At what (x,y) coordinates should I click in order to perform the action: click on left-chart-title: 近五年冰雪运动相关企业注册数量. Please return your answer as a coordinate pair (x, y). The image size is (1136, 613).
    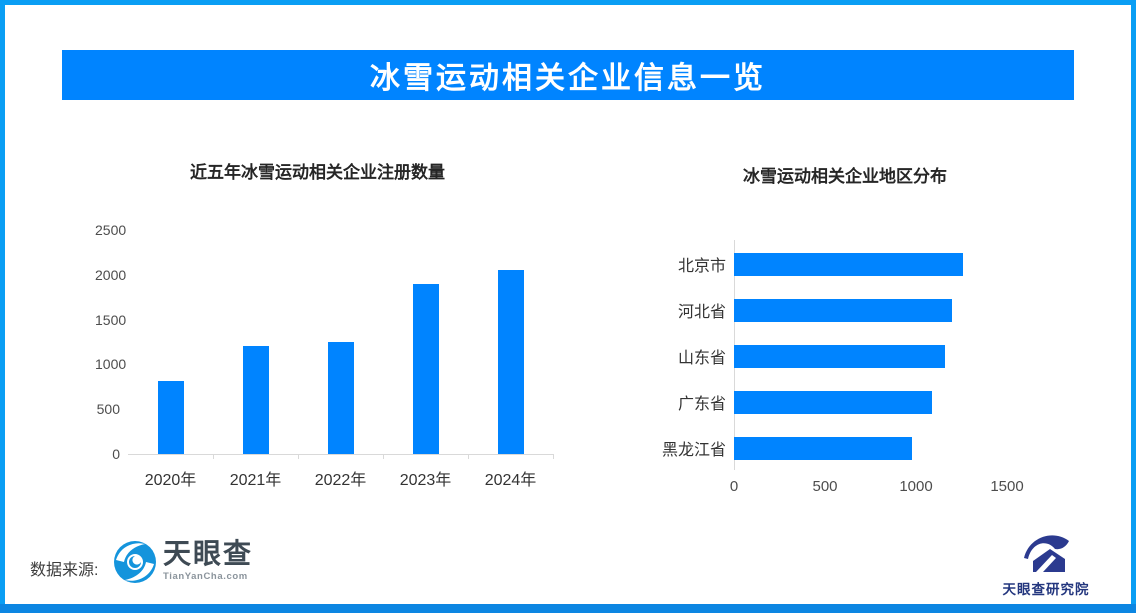
    Looking at the image, I should click on (317, 172).